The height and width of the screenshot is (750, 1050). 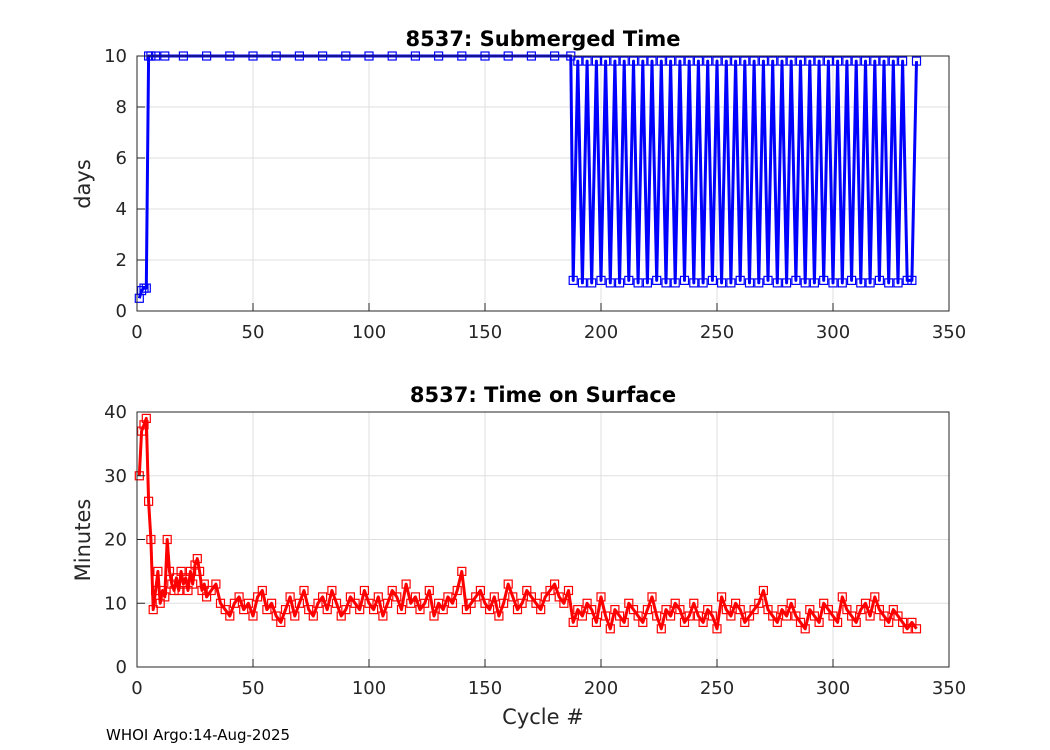 I want to click on y-tick-label: 30, so click(x=115, y=476).